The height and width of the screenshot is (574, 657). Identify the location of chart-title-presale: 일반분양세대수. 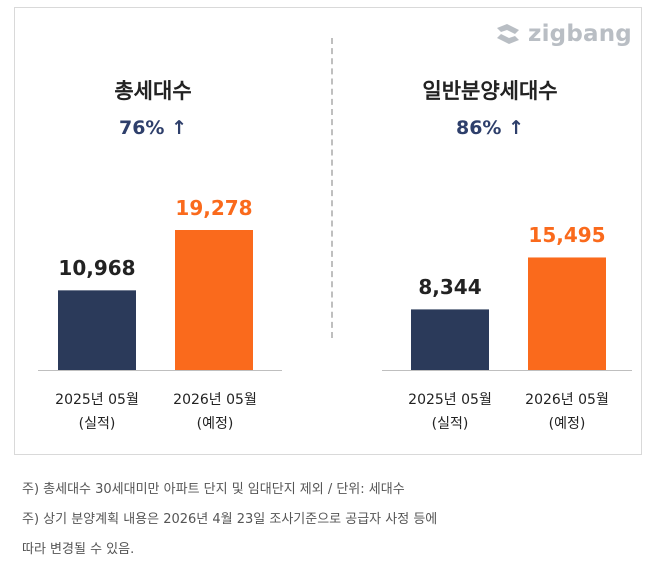
(490, 91).